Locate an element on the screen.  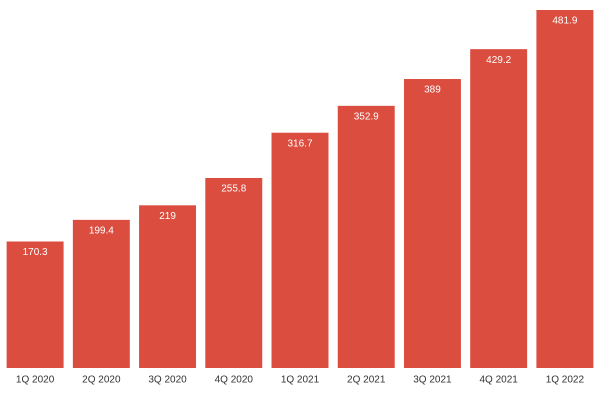
x-tick-label: 3Q 2020 is located at coordinates (167, 380).